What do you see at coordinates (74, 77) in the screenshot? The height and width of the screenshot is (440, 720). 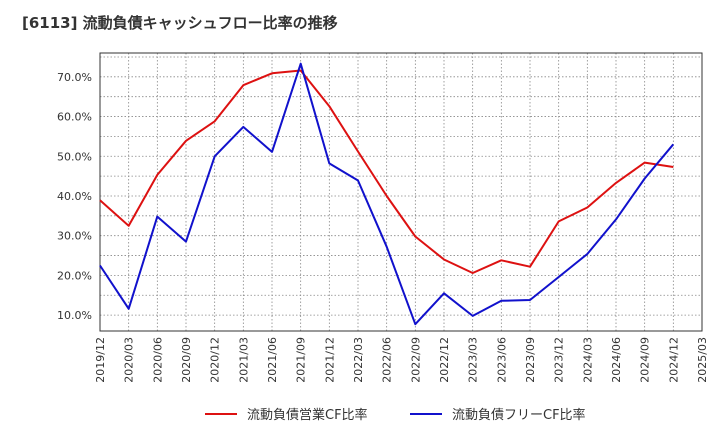 I see `y-tick-label: 70.0%` at bounding box center [74, 77].